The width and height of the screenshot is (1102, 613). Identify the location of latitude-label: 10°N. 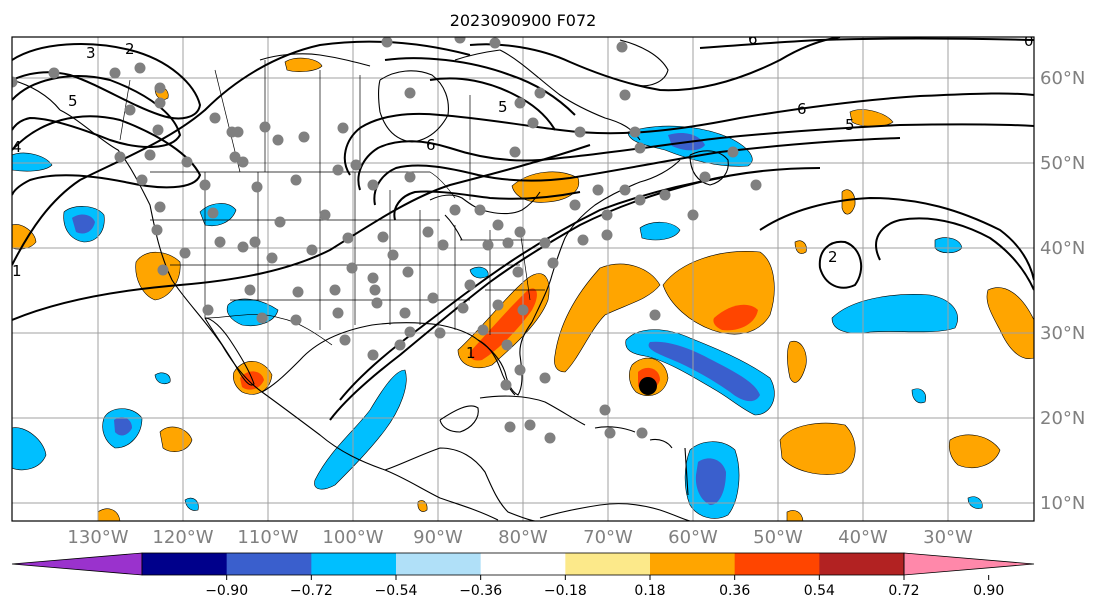
(1062, 503).